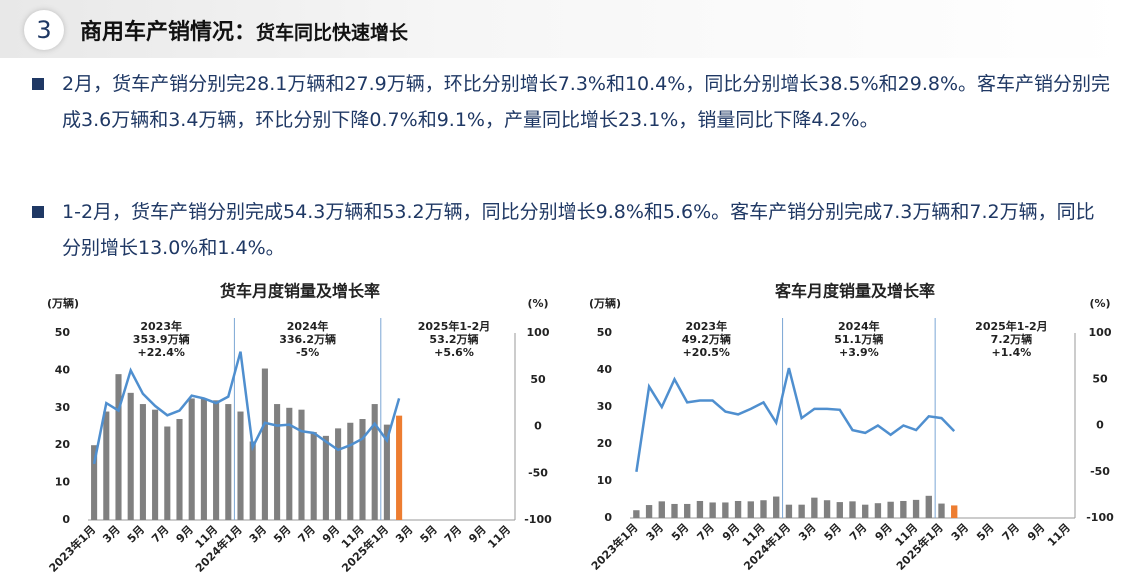 This screenshot has height=582, width=1129. What do you see at coordinates (453, 339) in the screenshot?
I see `annotation: 53.2万辆` at bounding box center [453, 339].